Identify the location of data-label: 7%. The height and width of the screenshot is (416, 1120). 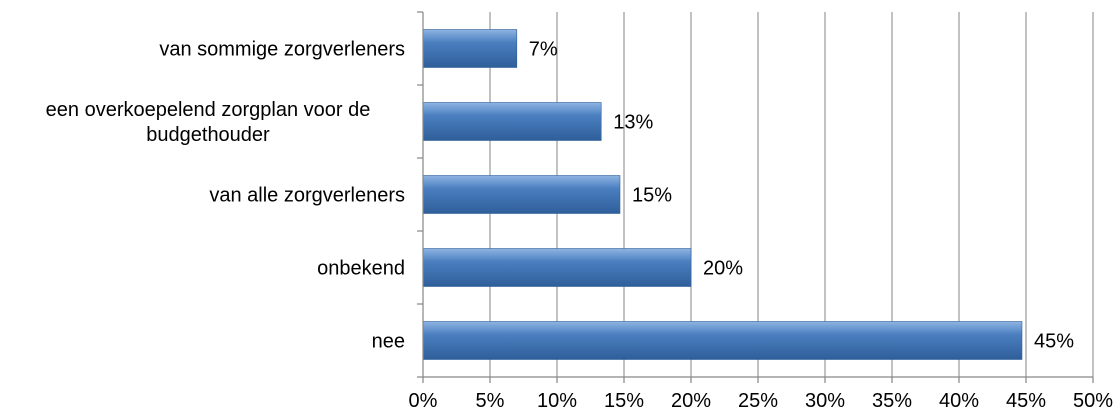
(543, 50).